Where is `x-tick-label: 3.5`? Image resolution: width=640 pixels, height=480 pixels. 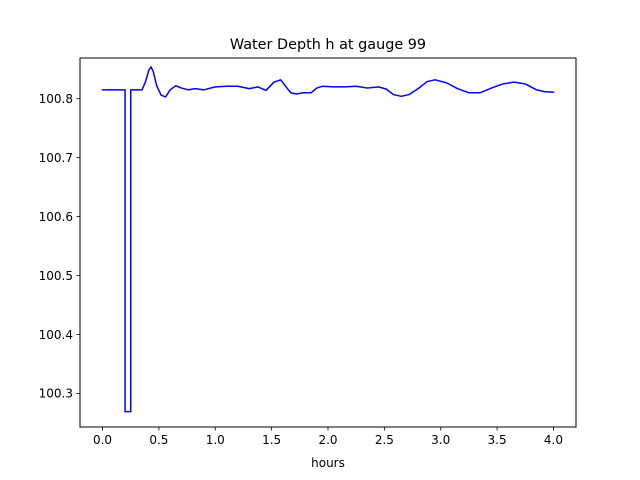 x-tick-label: 3.5 is located at coordinates (497, 440).